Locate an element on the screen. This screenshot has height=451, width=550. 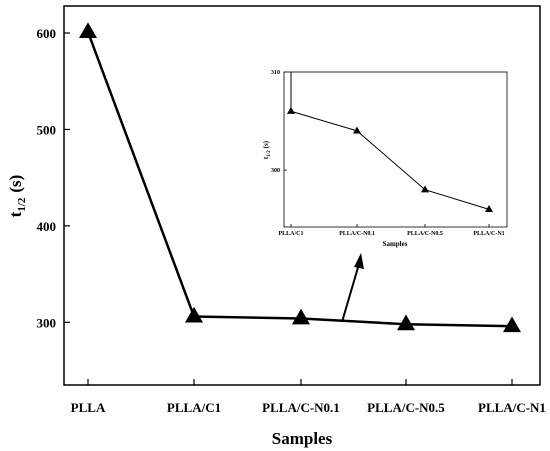
inset-y-tick-label: 310 is located at coordinates (275, 73).